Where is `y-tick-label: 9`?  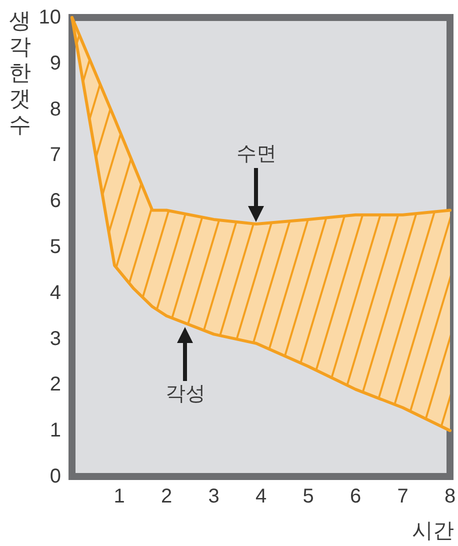
y-tick-label: 9 is located at coordinates (55, 63).